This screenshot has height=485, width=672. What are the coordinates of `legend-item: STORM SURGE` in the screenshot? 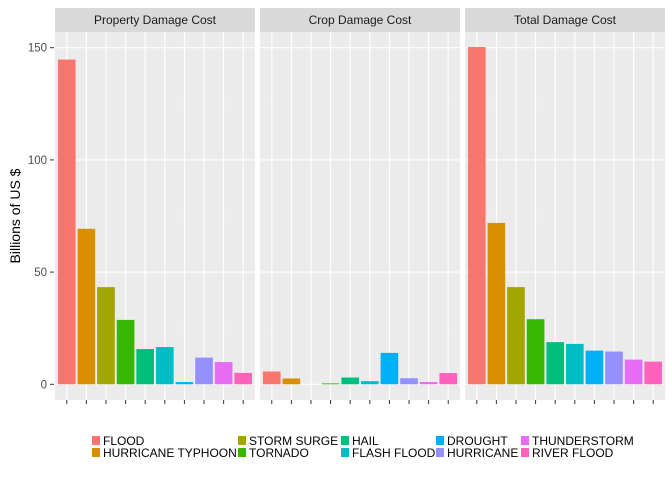 It's located at (288, 441).